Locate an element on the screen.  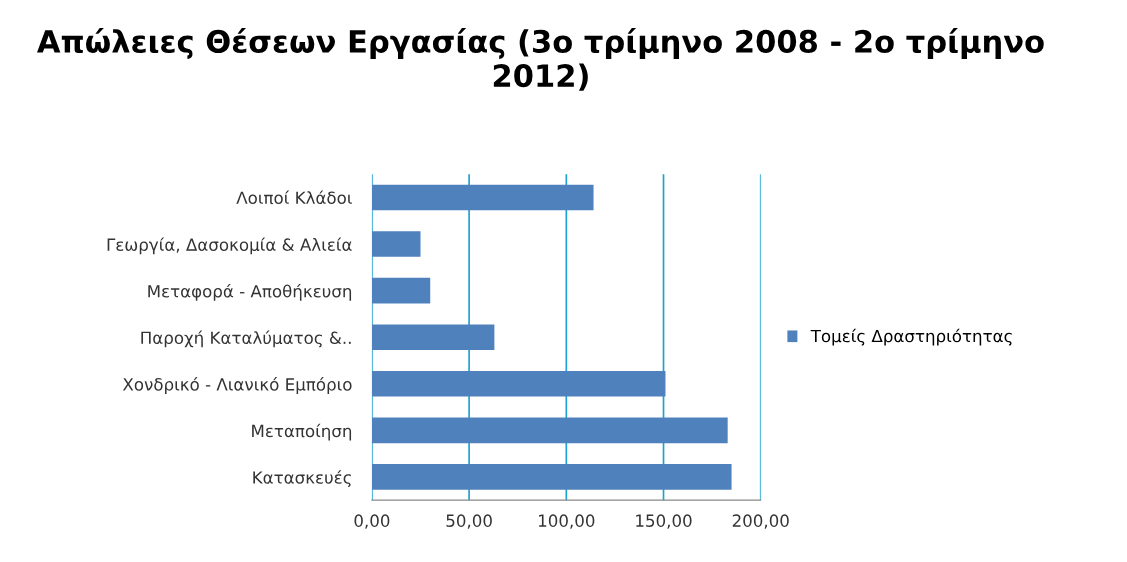
legend-label: Τομείς Δραστηριότητας is located at coordinates (911, 337).